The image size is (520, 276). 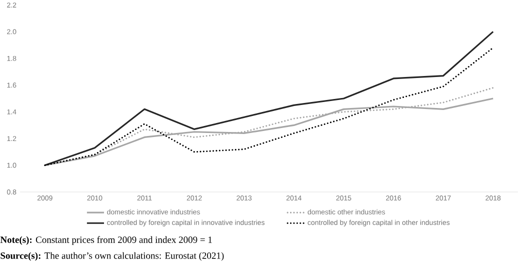 I want to click on text: Source(s): The author’s own calculations: Eurostat (2021), so click(x=112, y=256).